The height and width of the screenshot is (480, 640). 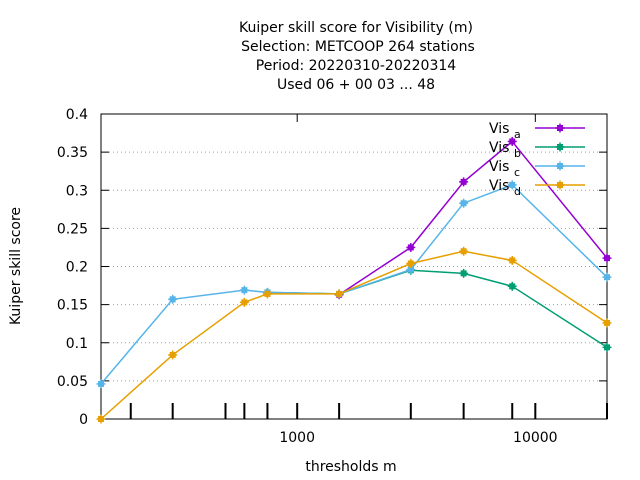 I want to click on y-tick-label: 0.25, so click(x=72, y=229).